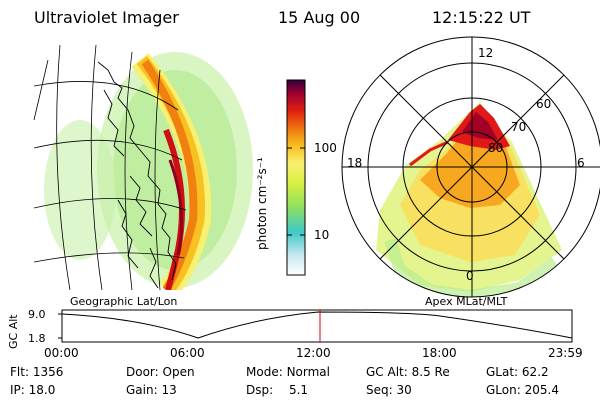  What do you see at coordinates (439, 353) in the screenshot?
I see `altitude-xtick-1800: 18:00` at bounding box center [439, 353].